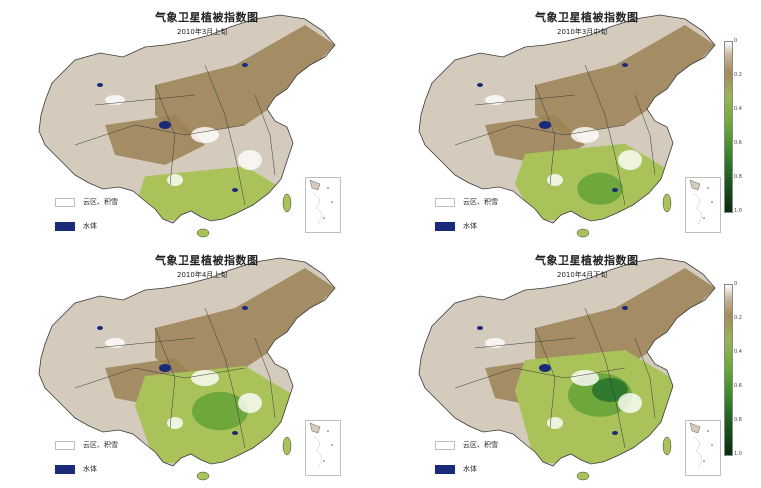 Image resolution: width=761 pixels, height=488 pixels. I want to click on map-period: 2010年3月上旬, so click(202, 32).